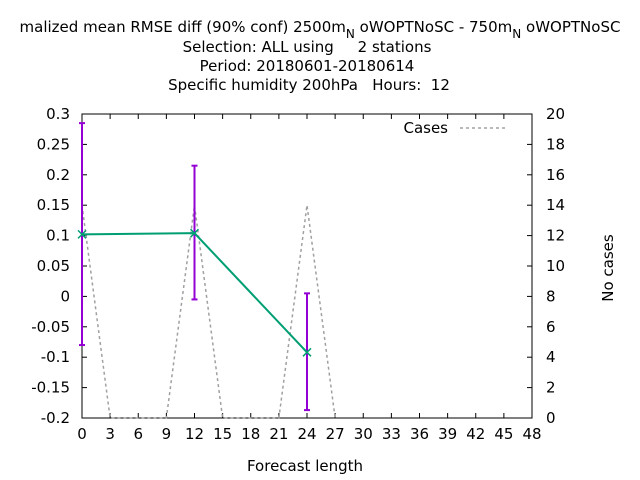 The width and height of the screenshot is (640, 480). What do you see at coordinates (555, 114) in the screenshot?
I see `y2-tick-label: 20` at bounding box center [555, 114].